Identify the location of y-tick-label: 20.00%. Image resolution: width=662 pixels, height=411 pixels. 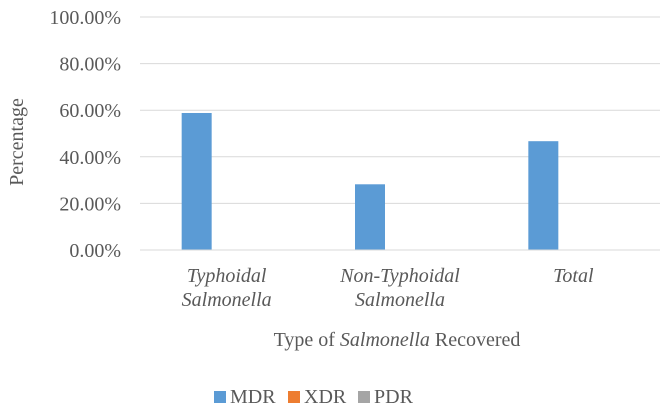
(90, 204).